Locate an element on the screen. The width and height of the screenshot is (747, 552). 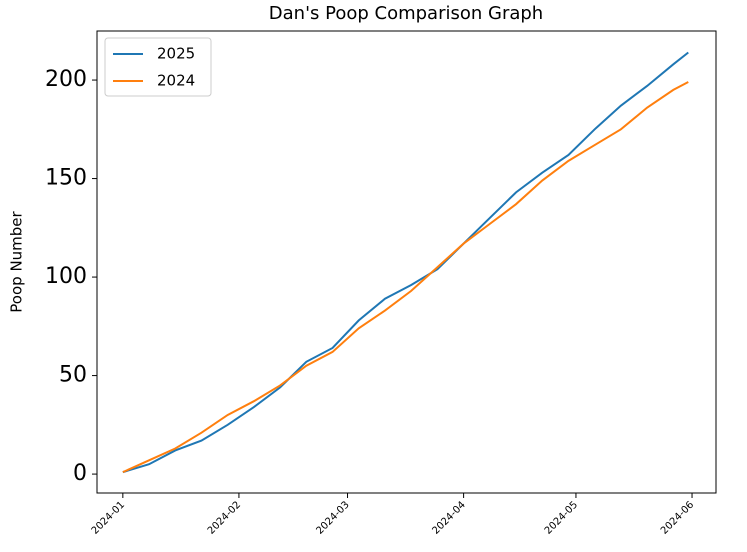
y-tick-label: 100 is located at coordinates (66, 276).